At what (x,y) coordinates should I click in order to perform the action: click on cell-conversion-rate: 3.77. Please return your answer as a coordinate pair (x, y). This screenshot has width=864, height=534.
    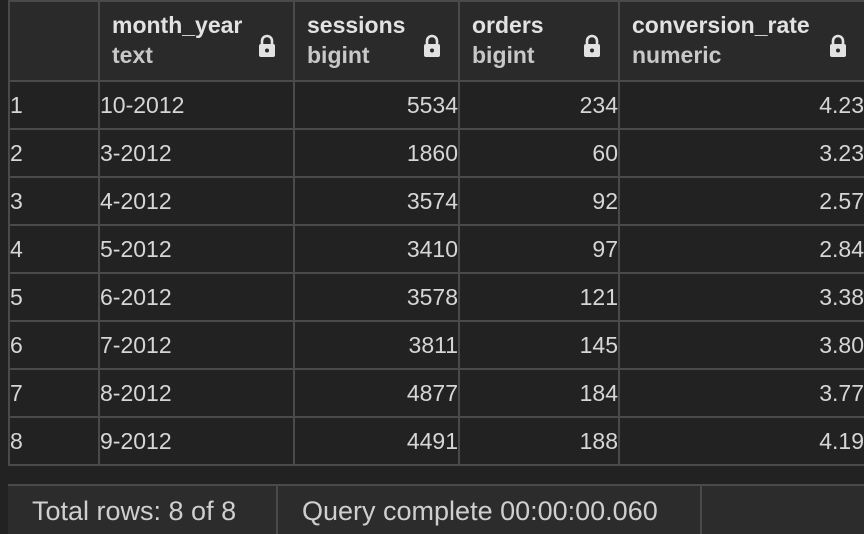
    Looking at the image, I should click on (741, 393).